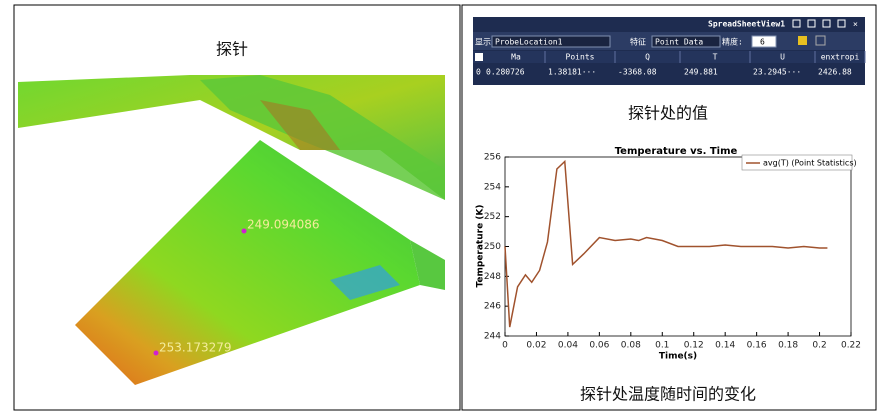 The image size is (880, 418). I want to click on x-tick-label: 0.2, so click(819, 346).